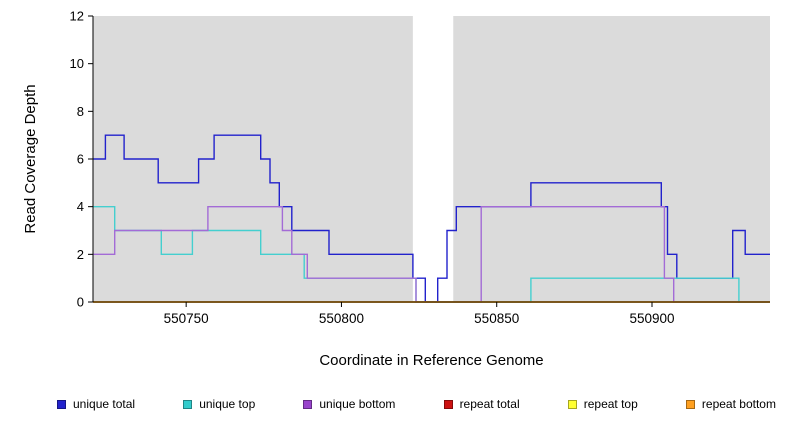 This screenshot has width=792, height=432. I want to click on legend-item-repeat-total: repeat total, so click(481, 404).